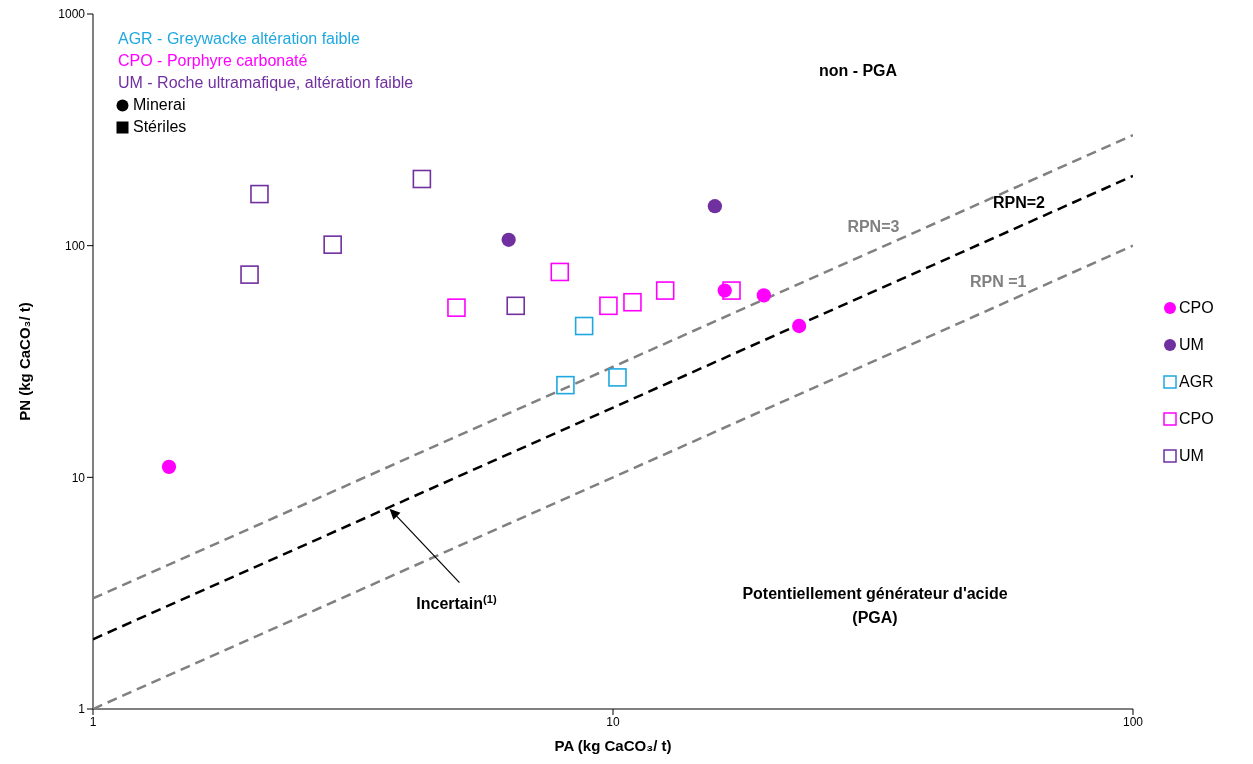  I want to click on y-tick-label: 1, so click(82, 709).